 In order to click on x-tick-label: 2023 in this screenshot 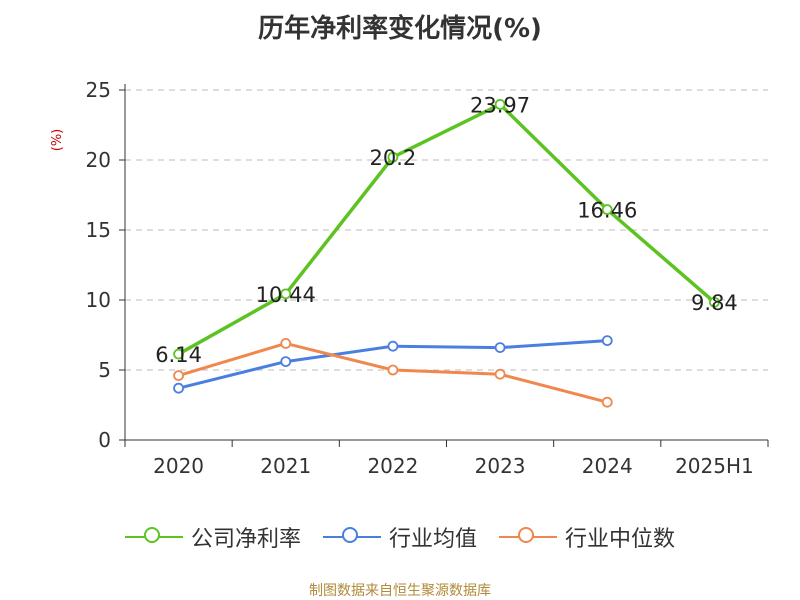, I will do `click(500, 466)`.